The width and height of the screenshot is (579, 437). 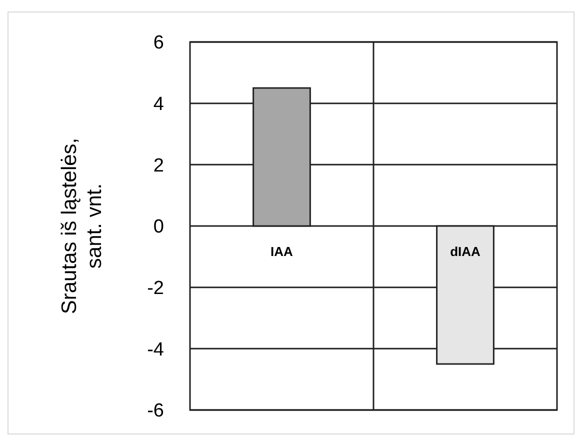 What do you see at coordinates (155, 288) in the screenshot?
I see `y-tick-label: -2` at bounding box center [155, 288].